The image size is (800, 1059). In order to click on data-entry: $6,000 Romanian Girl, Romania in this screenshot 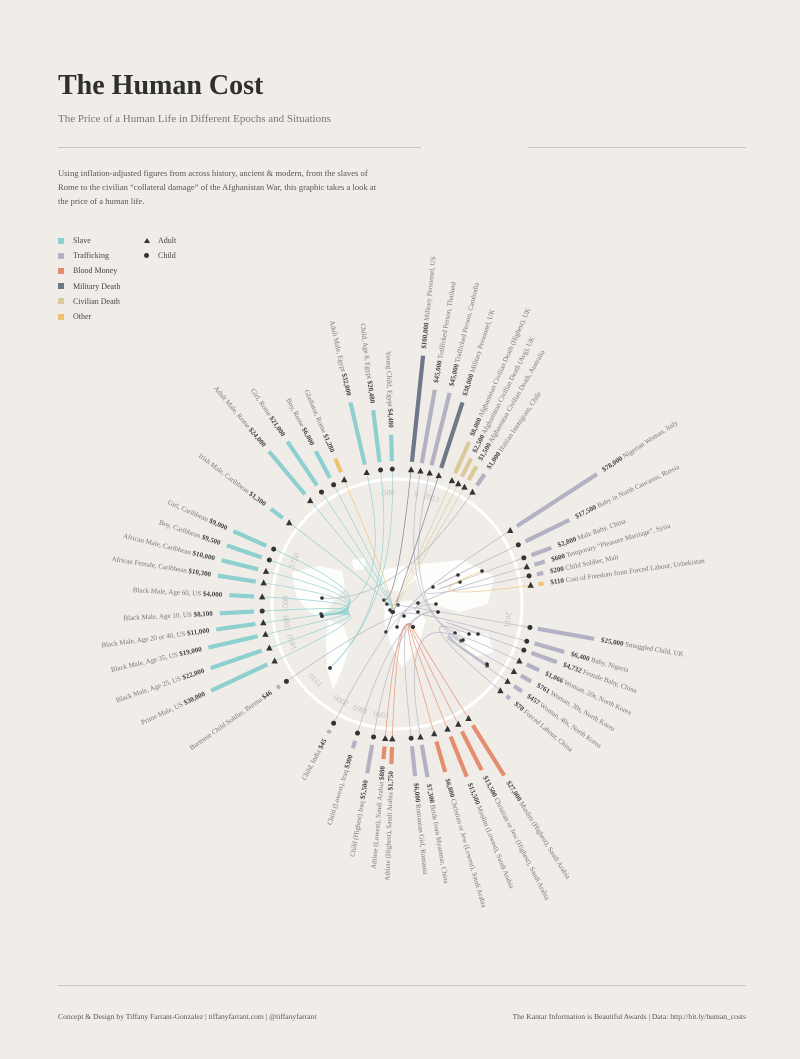, I will do `click(417, 749)`.